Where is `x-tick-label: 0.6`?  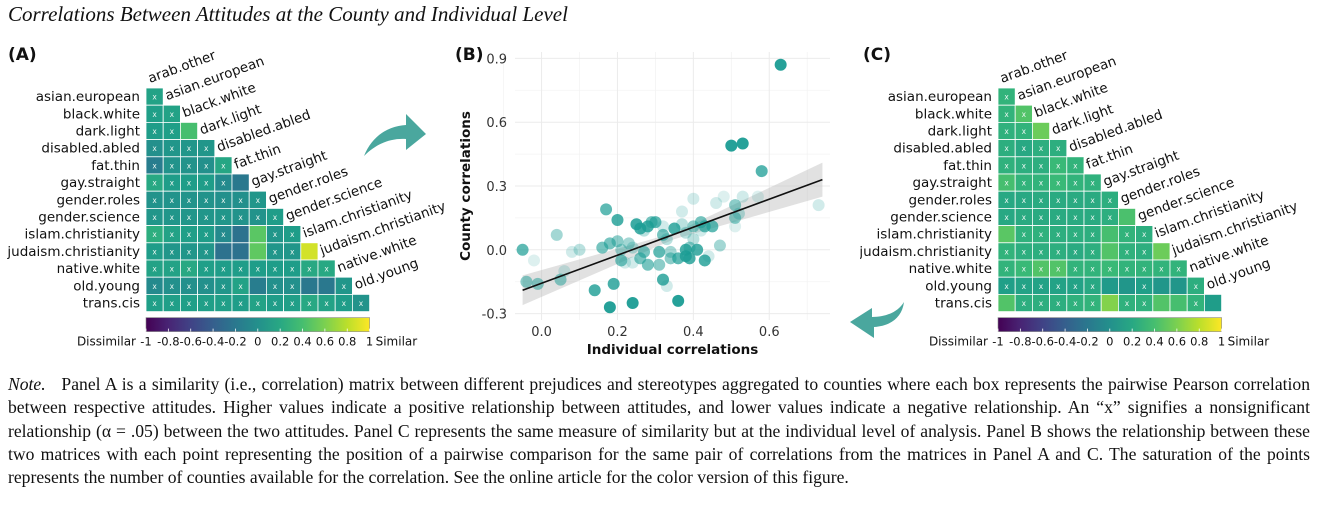
x-tick-label: 0.6 is located at coordinates (769, 332).